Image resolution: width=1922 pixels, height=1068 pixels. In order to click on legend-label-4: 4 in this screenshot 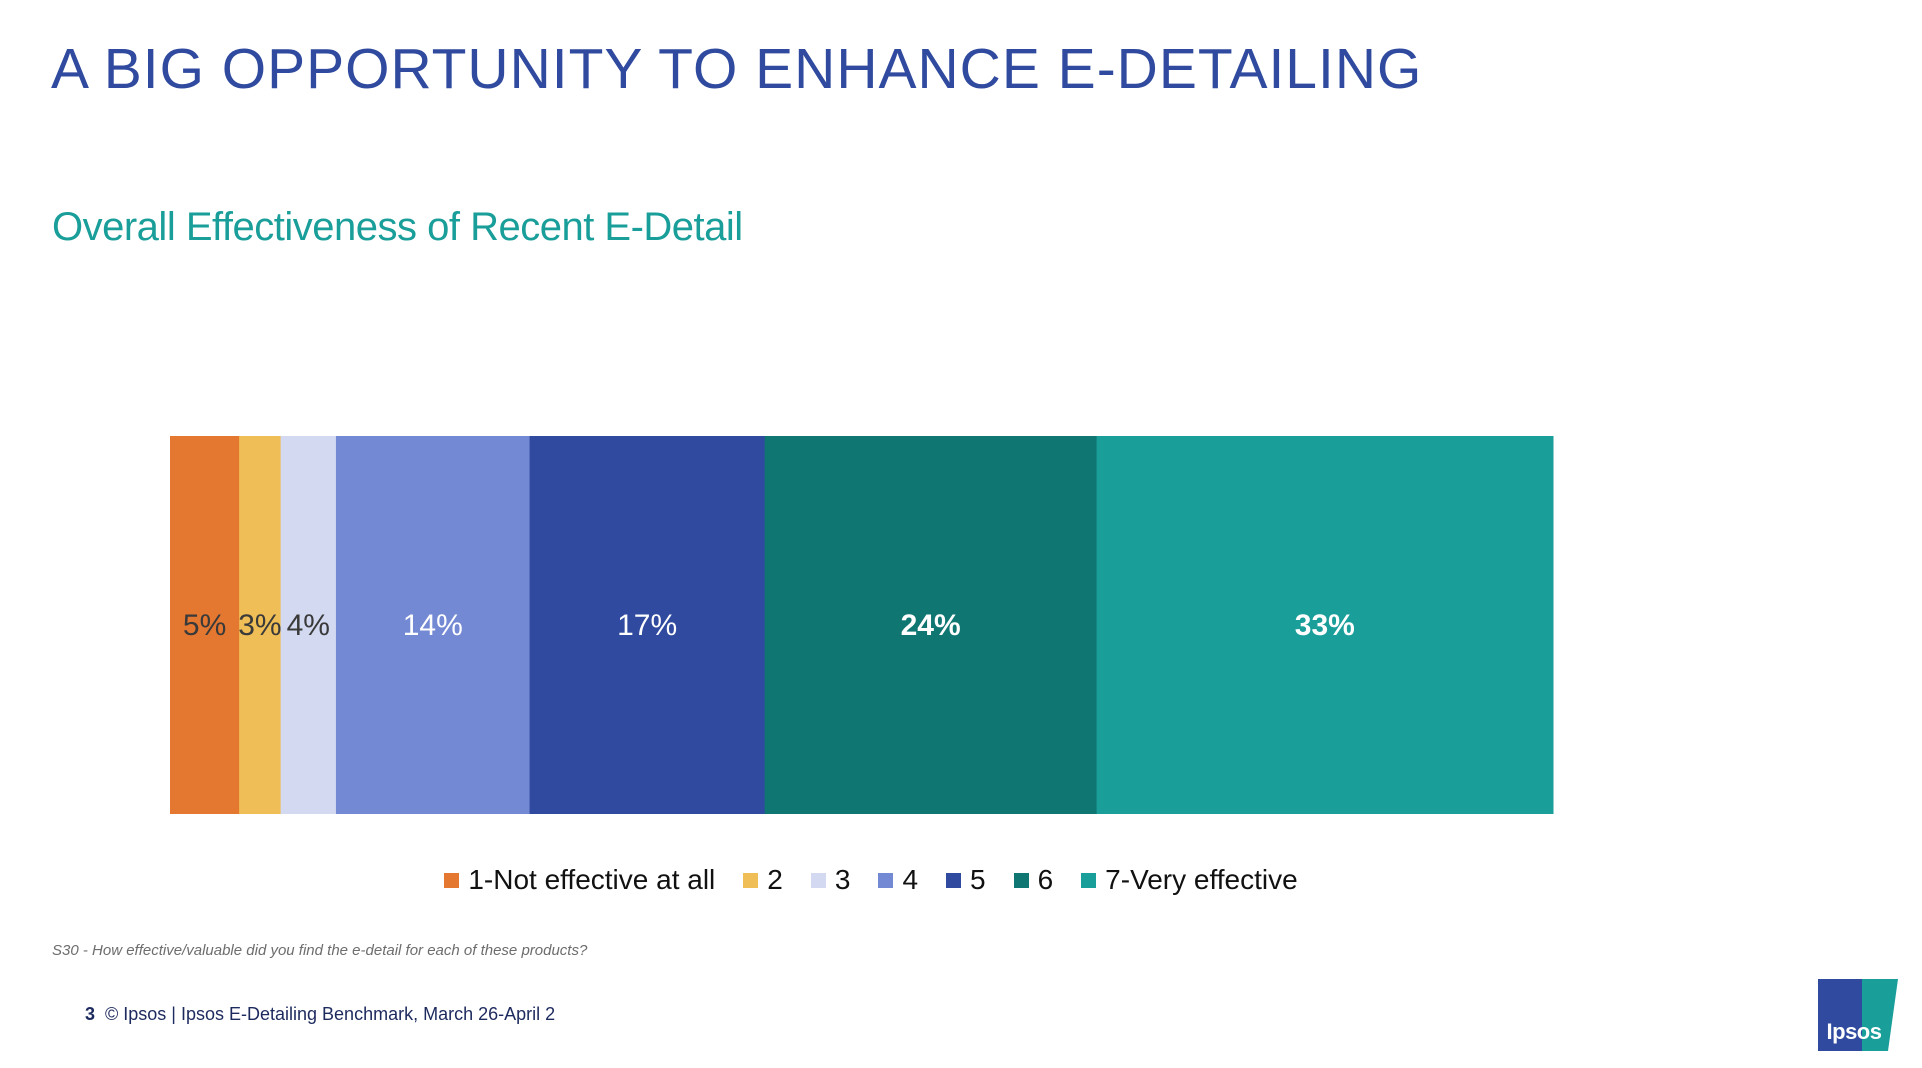, I will do `click(910, 879)`.